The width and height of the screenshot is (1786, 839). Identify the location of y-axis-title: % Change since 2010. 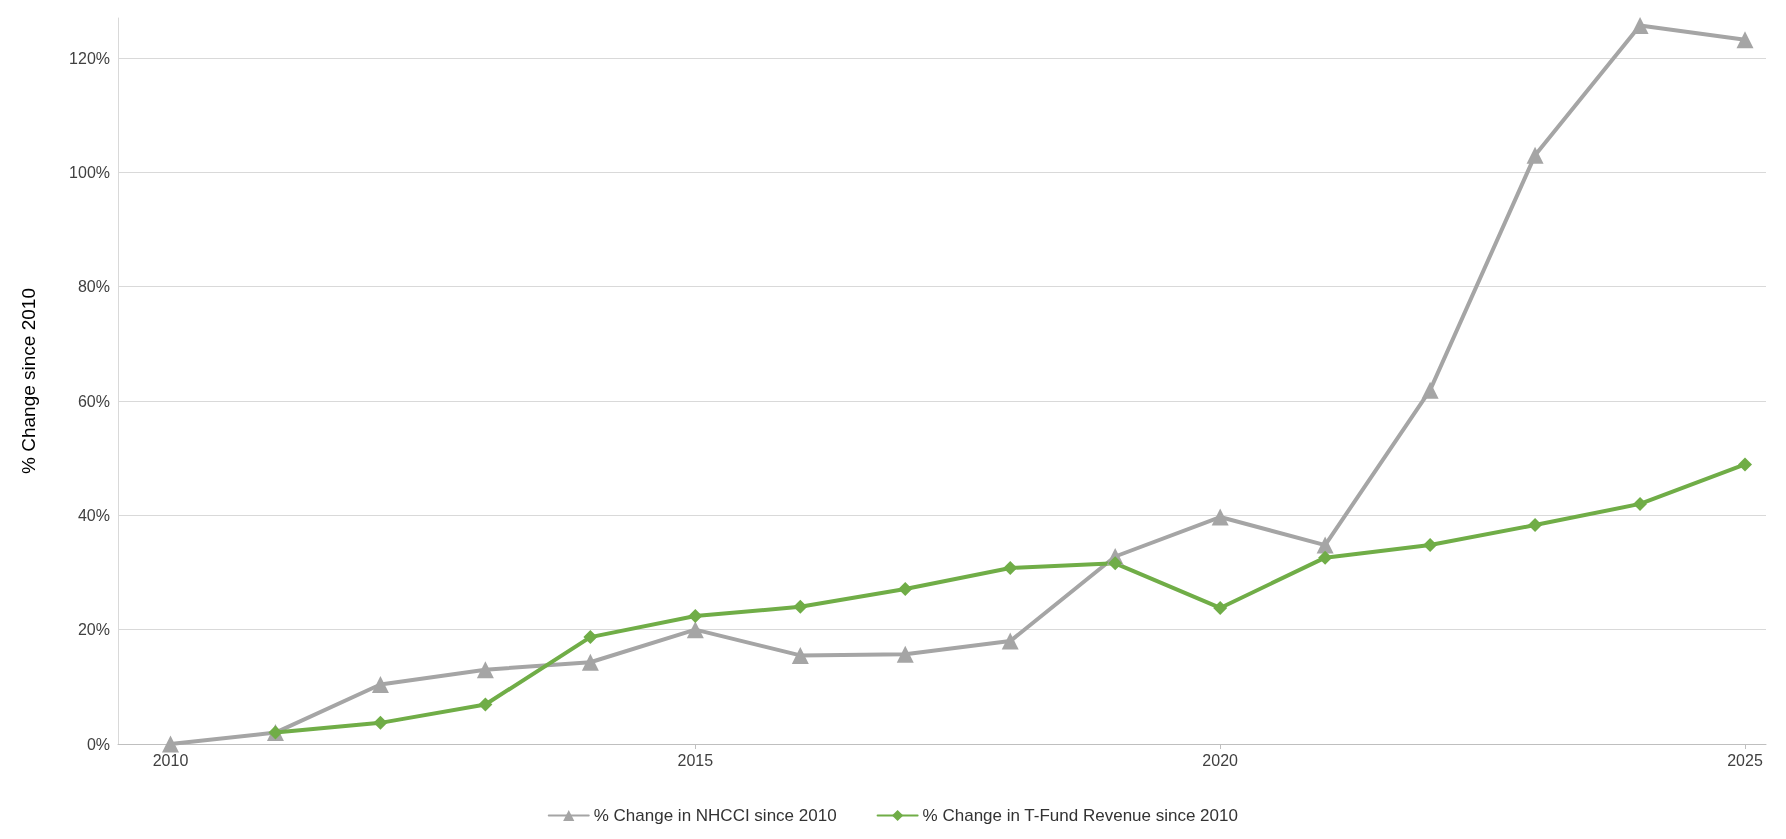
(28, 381).